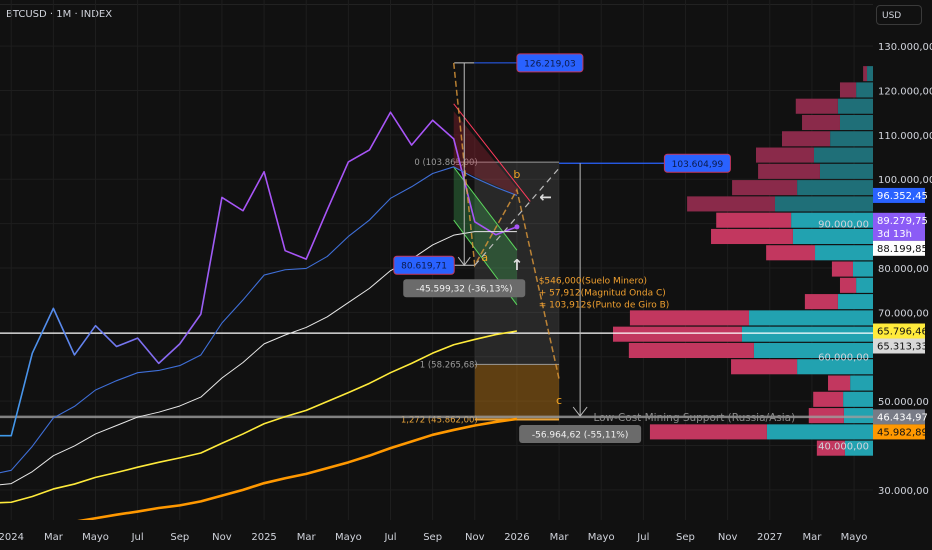  Describe the element at coordinates (905, 47) in the screenshot. I see `y-tick-label: 130.000,00` at that location.